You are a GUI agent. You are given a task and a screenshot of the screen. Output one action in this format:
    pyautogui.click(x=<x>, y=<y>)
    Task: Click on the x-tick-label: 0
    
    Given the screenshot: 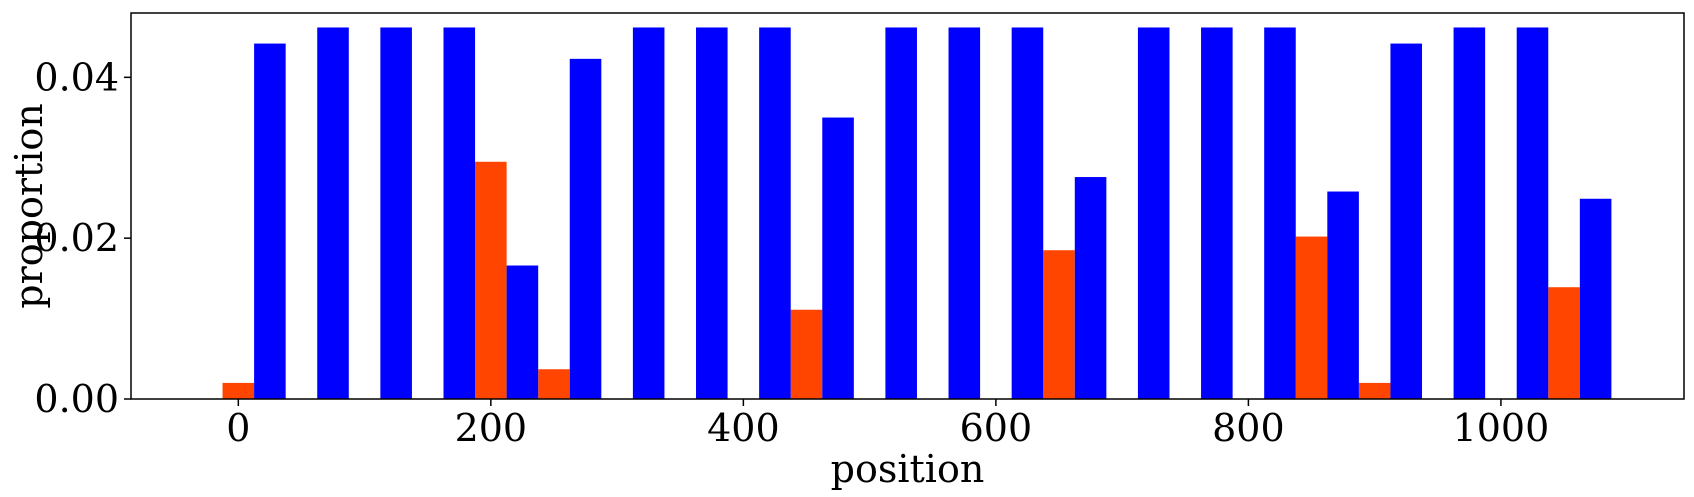 What is the action you would take?
    pyautogui.click(x=238, y=428)
    